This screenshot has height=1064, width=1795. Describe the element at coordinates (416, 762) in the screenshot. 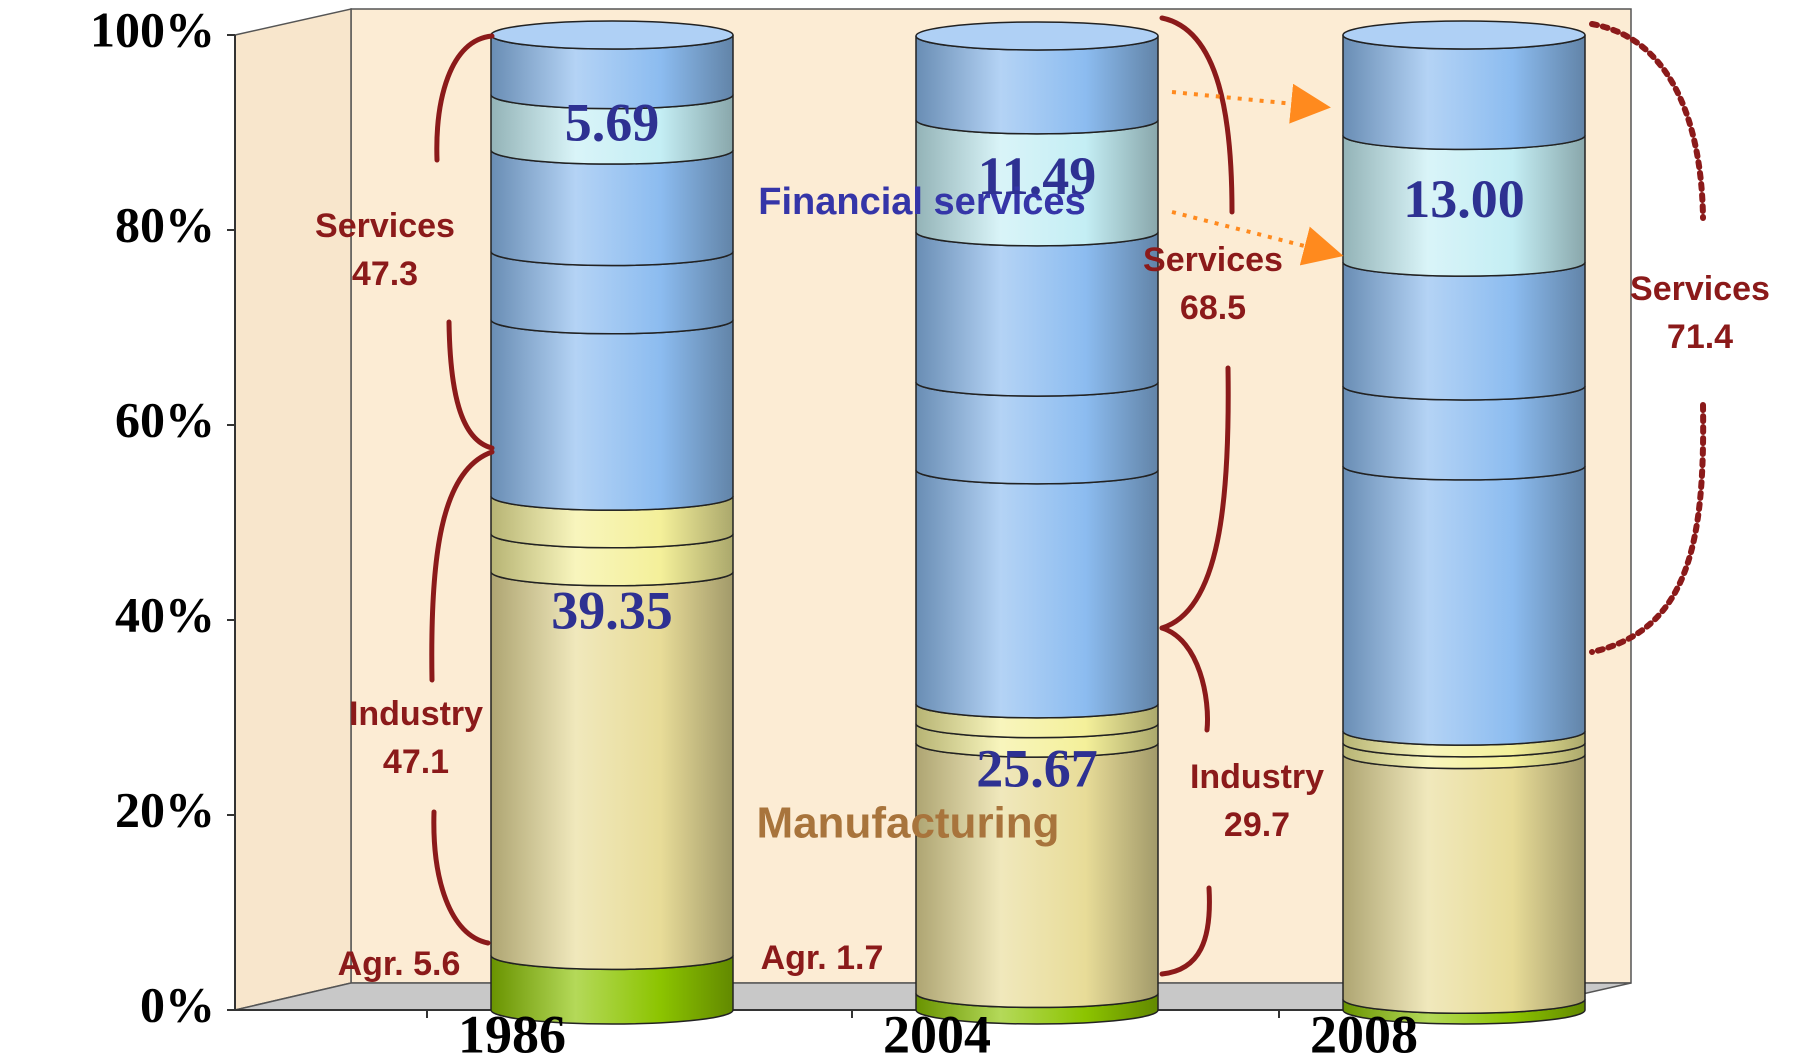

I see `annotation: 47.1` at that location.